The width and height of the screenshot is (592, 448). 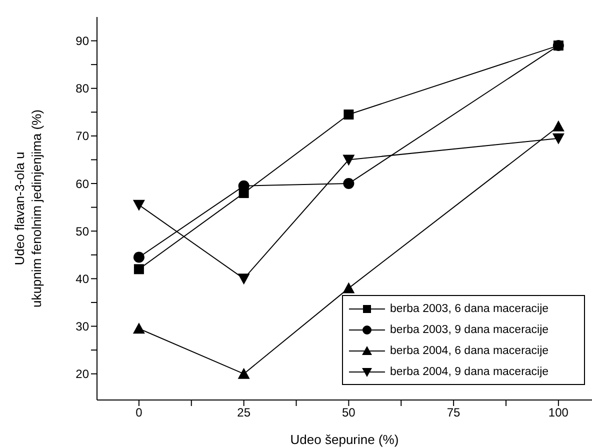 What do you see at coordinates (83, 327) in the screenshot?
I see `y-tick-label: 30` at bounding box center [83, 327].